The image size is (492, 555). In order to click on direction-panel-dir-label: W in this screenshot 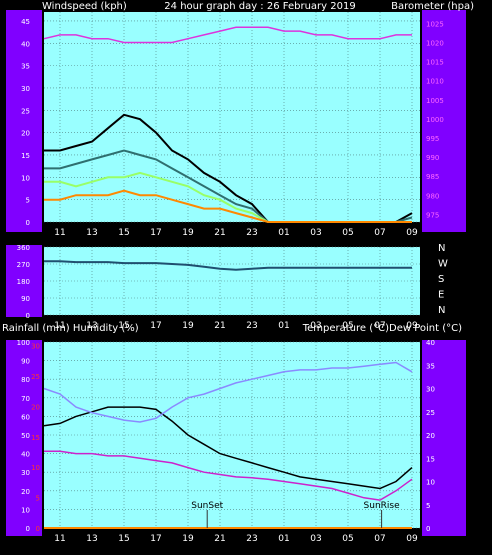, I will do `click(443, 264)`.